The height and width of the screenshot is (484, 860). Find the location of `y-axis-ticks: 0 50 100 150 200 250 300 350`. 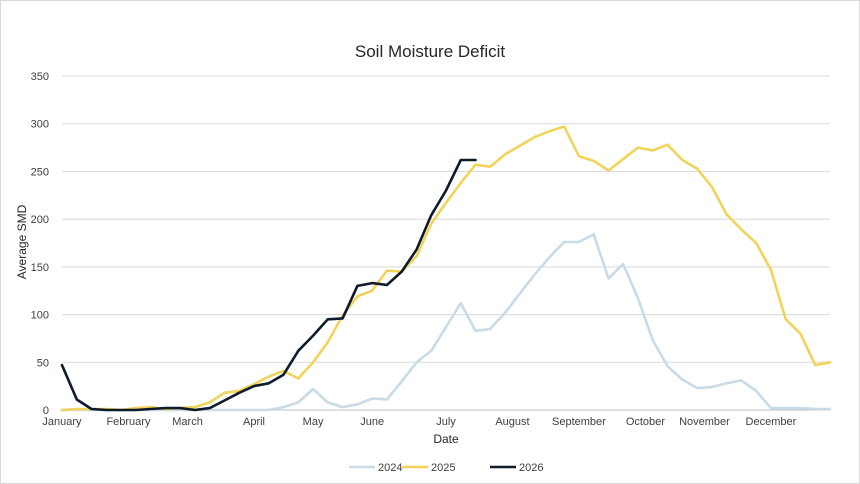

y-axis-ticks: 0 50 100 150 200 250 300 350 is located at coordinates (40, 244).